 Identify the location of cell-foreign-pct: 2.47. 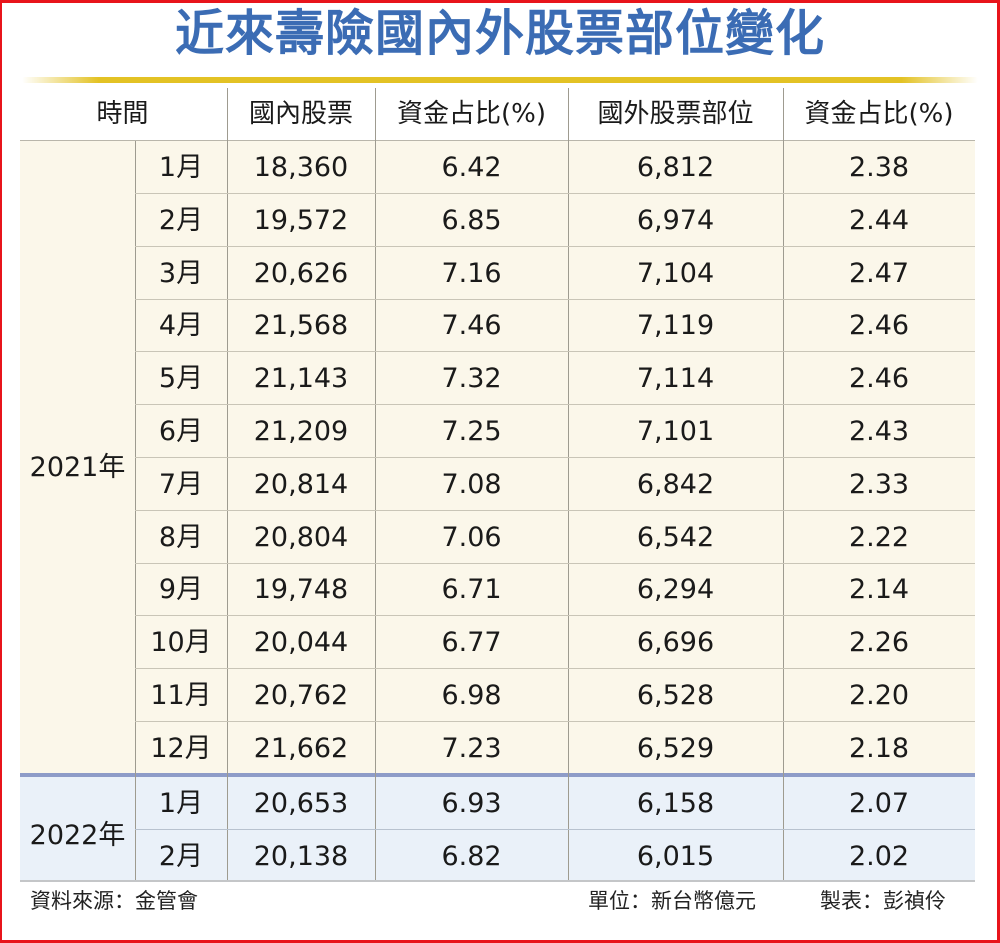
(879, 273).